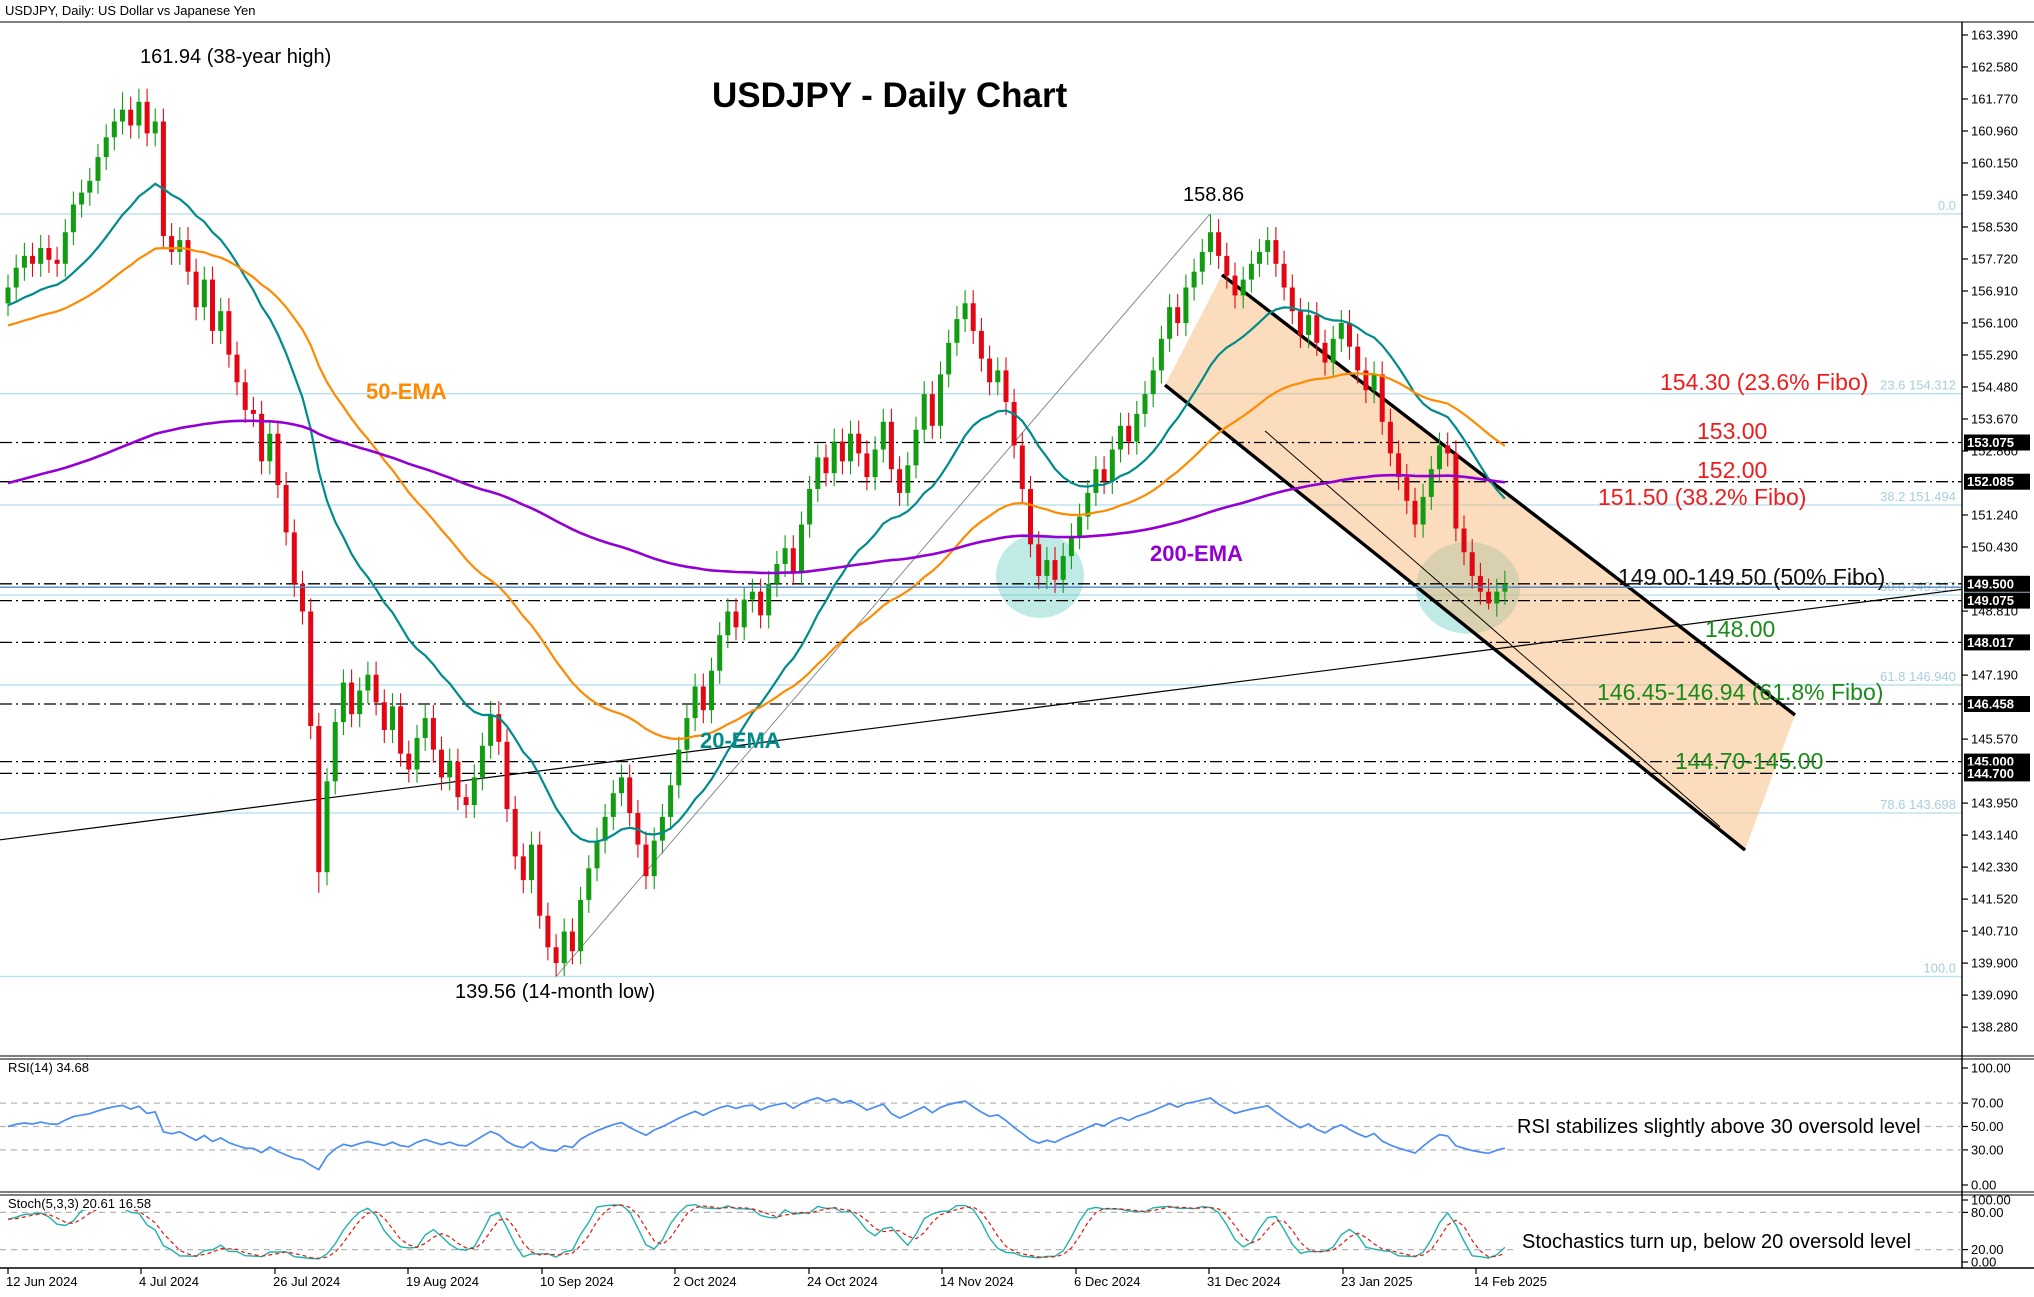 Image resolution: width=2034 pixels, height=1297 pixels. I want to click on annotation-38year-high: 161.94 (38-year high), so click(236, 57).